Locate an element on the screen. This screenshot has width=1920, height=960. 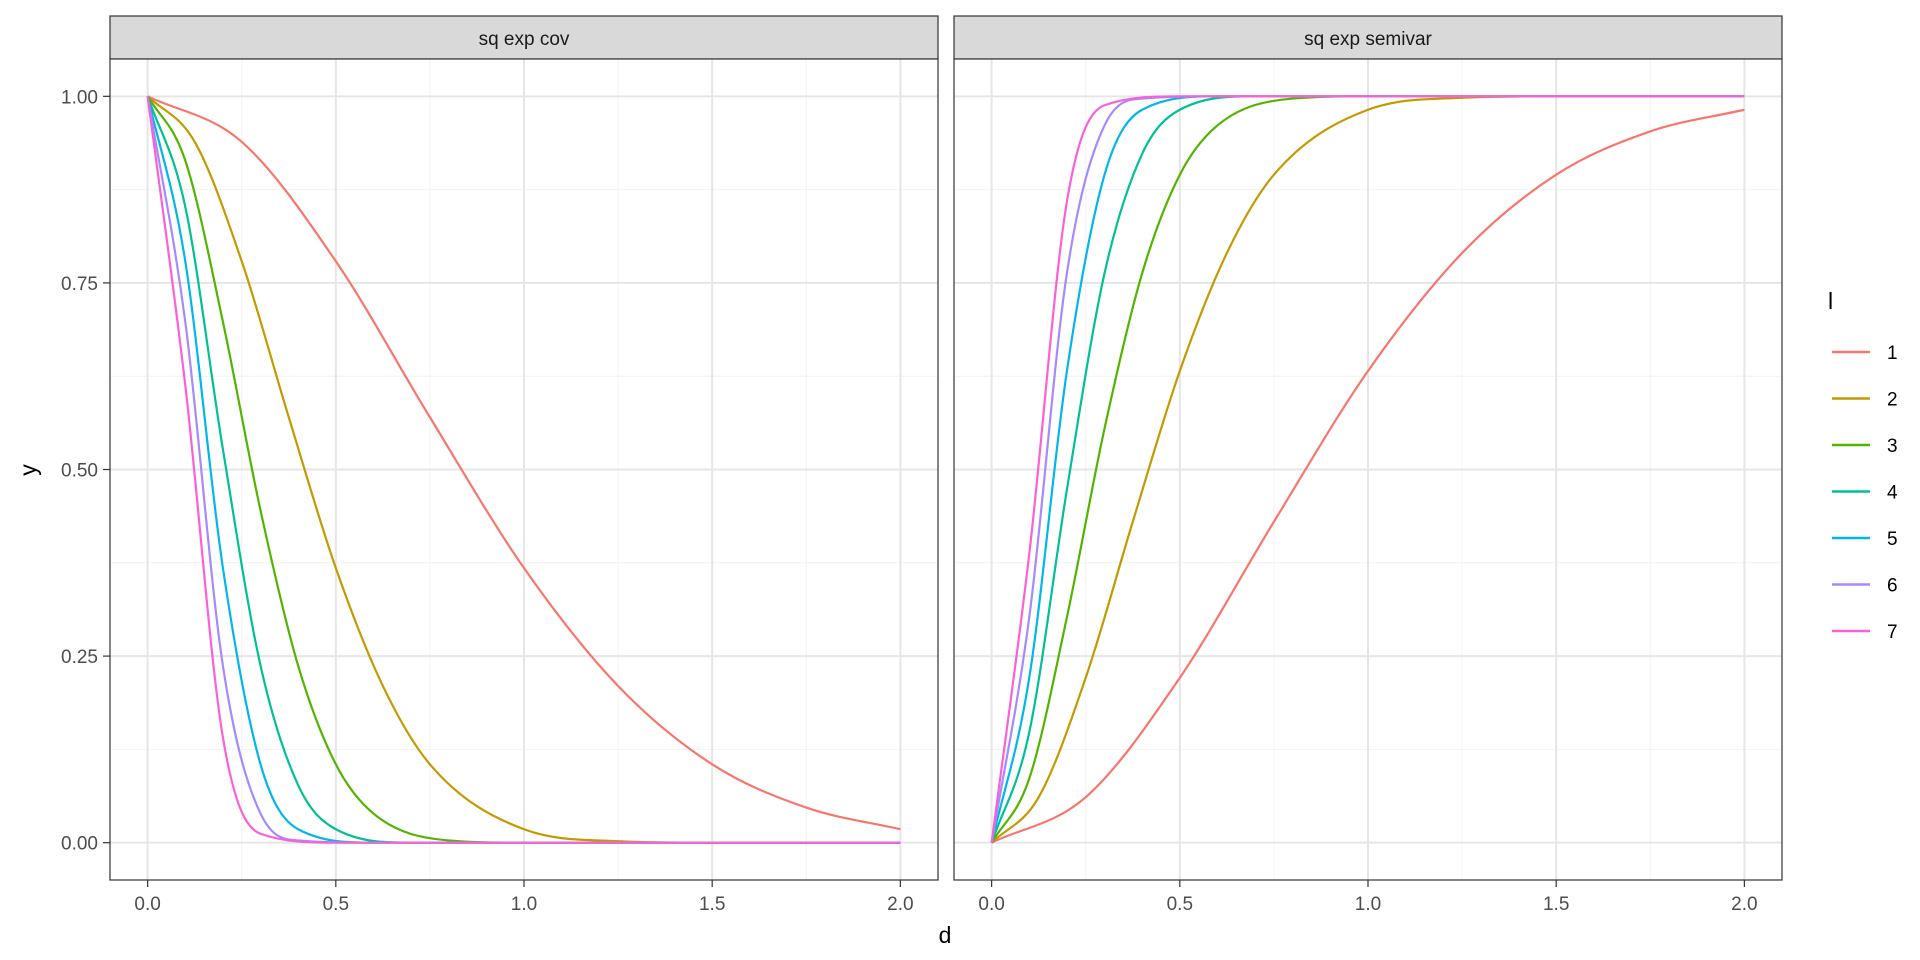
legend: l 1 2 3 4 5 6 7 is located at coordinates (1863, 465).